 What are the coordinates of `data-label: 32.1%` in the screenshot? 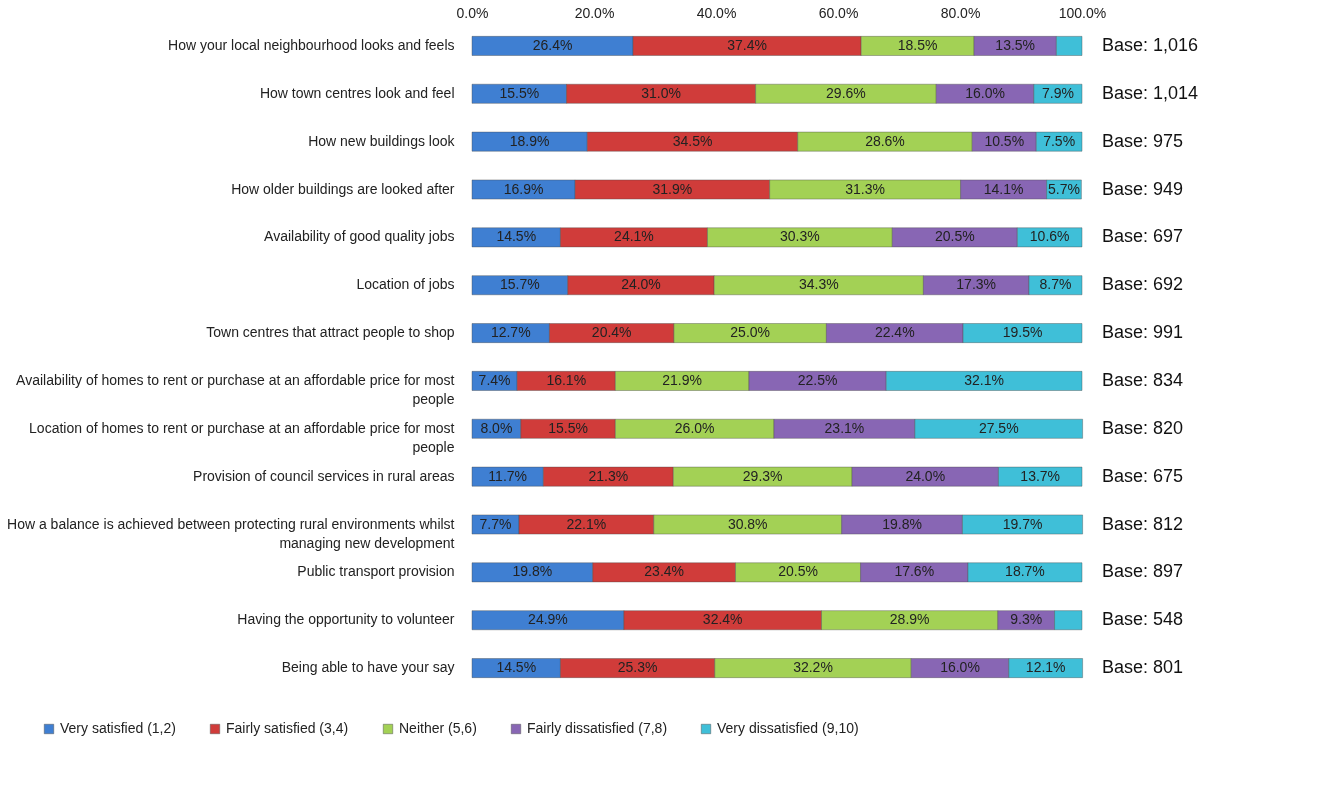 It's located at (984, 379).